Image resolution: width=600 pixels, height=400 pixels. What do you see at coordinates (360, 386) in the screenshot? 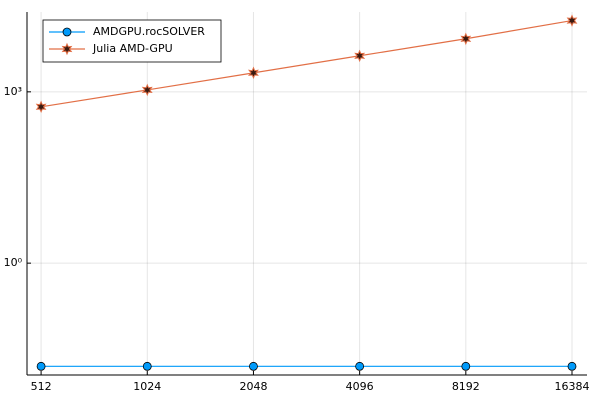
I see `x-tick-label: 4096` at bounding box center [360, 386].